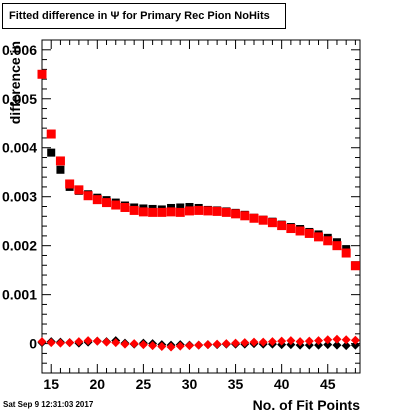 The height and width of the screenshot is (414, 400). I want to click on x-tick-label: 20, so click(98, 384).